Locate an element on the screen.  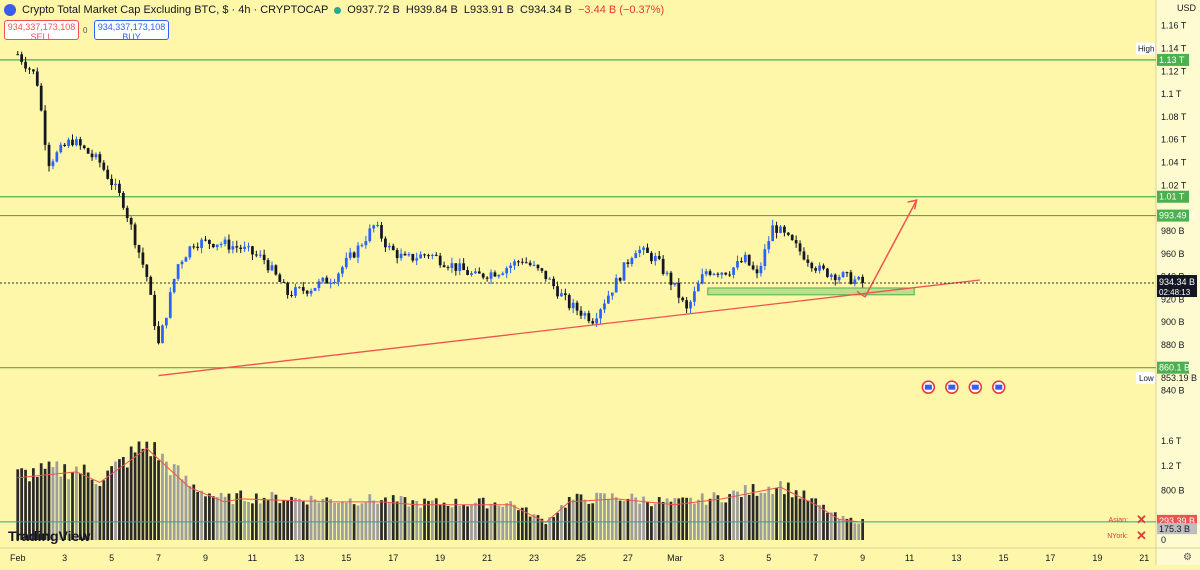
time-tick-label: 11 is located at coordinates (252, 558).